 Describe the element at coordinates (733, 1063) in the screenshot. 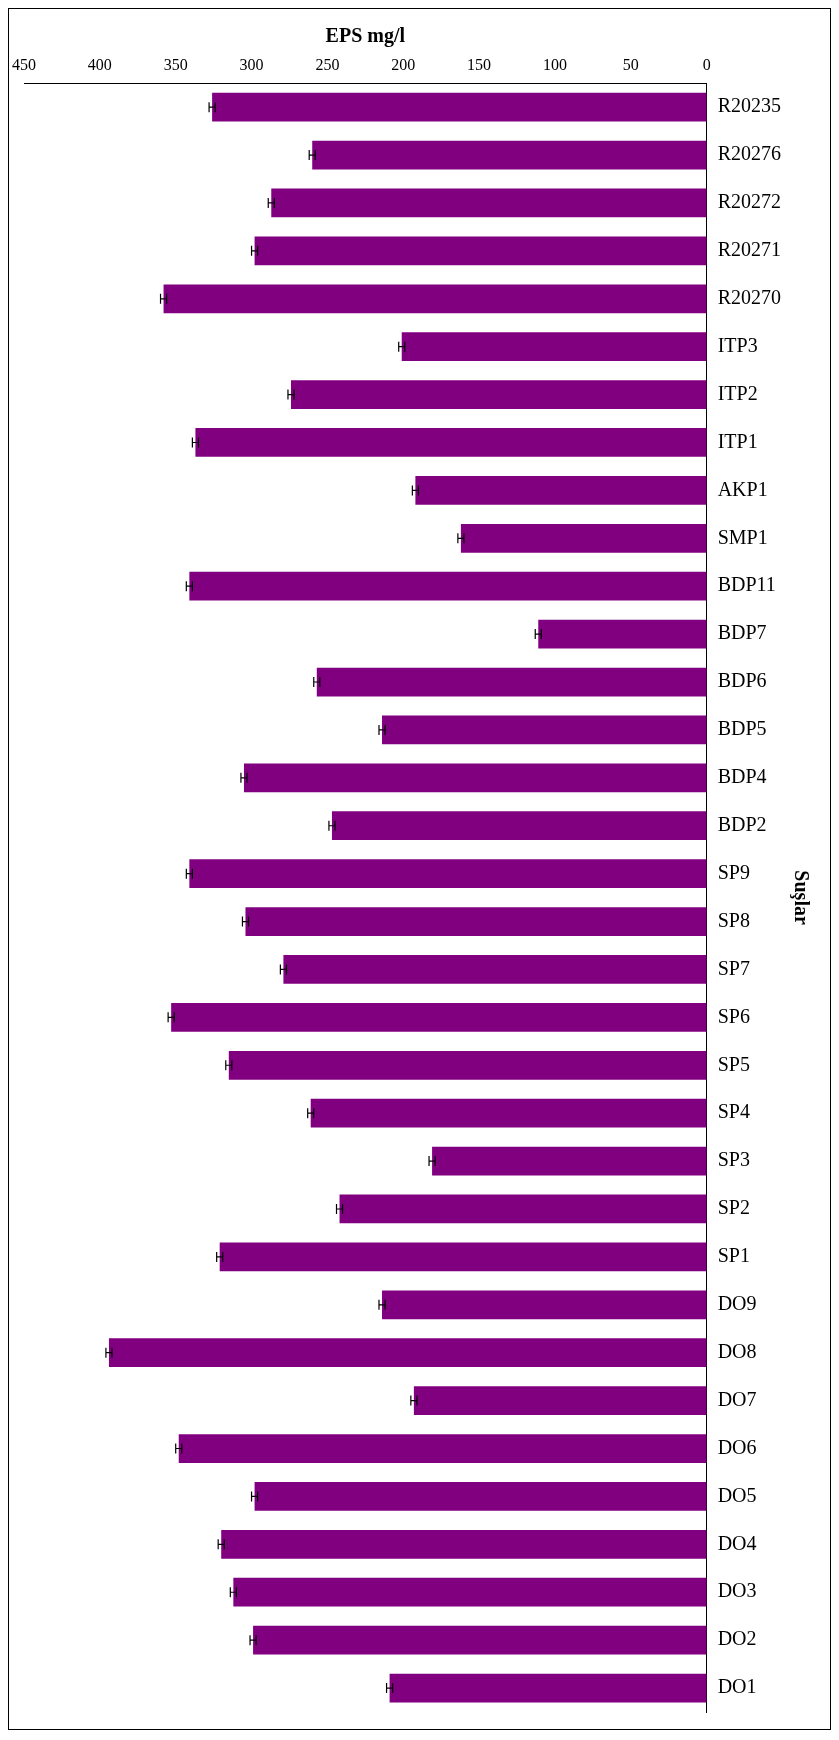

I see `y-tick-label: SP5` at that location.